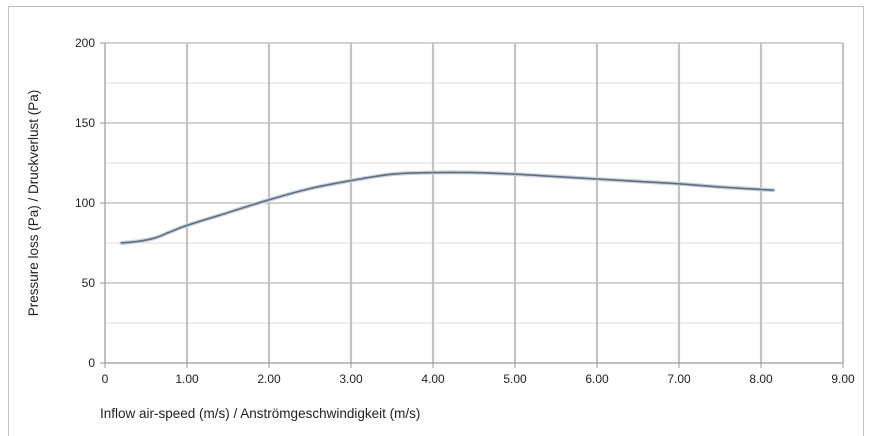 This screenshot has height=436, width=872. What do you see at coordinates (187, 379) in the screenshot?
I see `x-tick-label: 1.00` at bounding box center [187, 379].